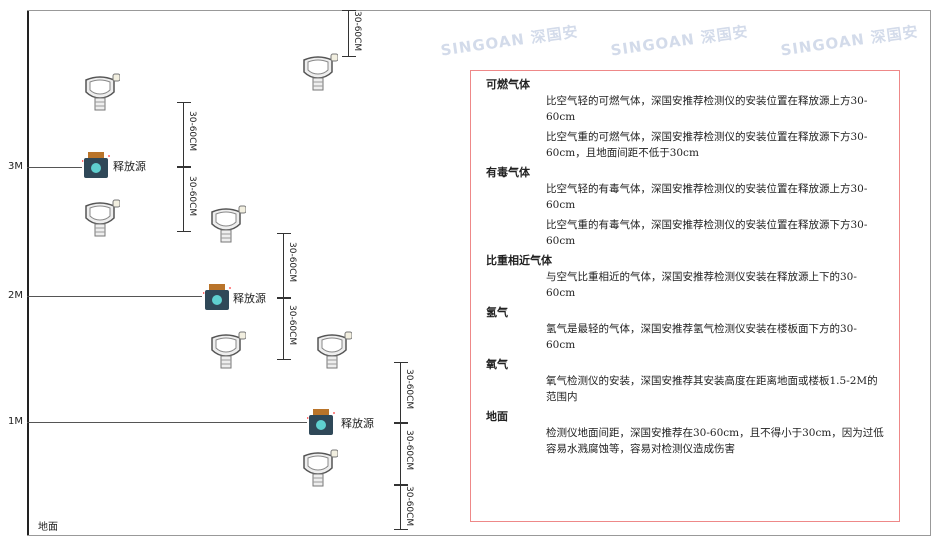  I want to click on wall-left, so click(28, 273).